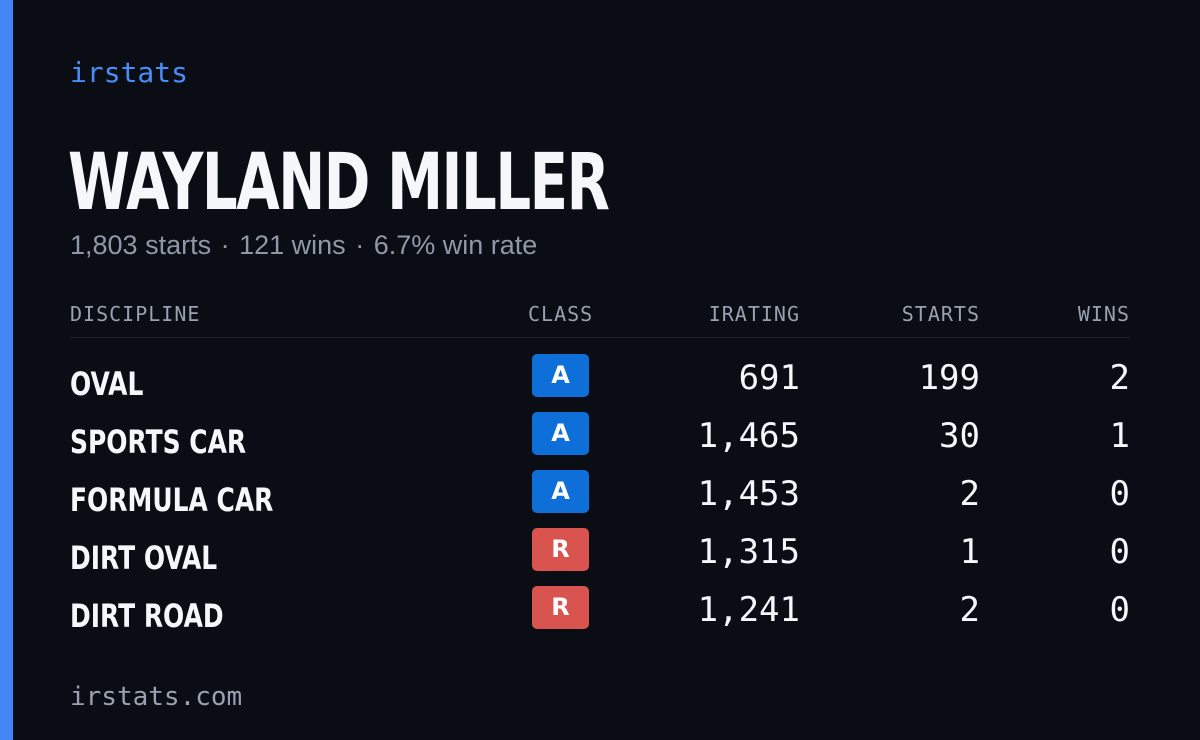 Image resolution: width=1200 pixels, height=740 pixels. I want to click on header-divider, so click(600, 337).